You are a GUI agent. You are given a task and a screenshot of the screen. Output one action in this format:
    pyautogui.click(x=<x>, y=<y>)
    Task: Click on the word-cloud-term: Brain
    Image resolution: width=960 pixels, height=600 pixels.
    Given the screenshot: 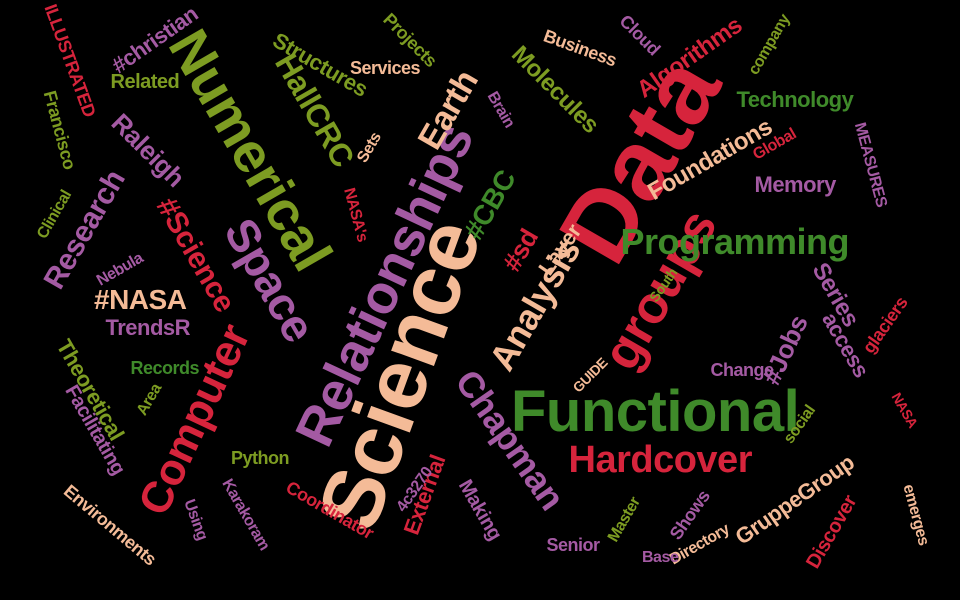 What is the action you would take?
    pyautogui.click(x=500, y=109)
    